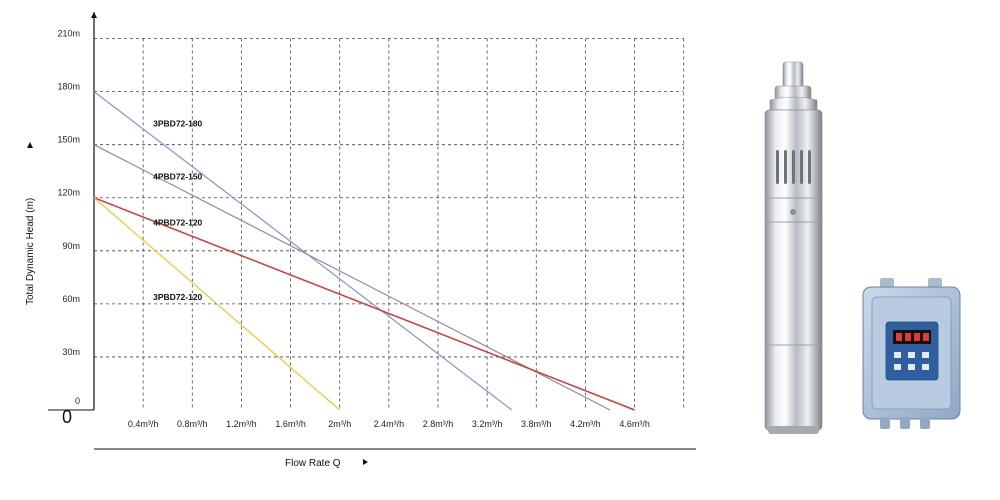 This screenshot has width=1000, height=500. What do you see at coordinates (177, 297) in the screenshot?
I see `series-label-3PBD72-120: 3PBD72-120` at bounding box center [177, 297].